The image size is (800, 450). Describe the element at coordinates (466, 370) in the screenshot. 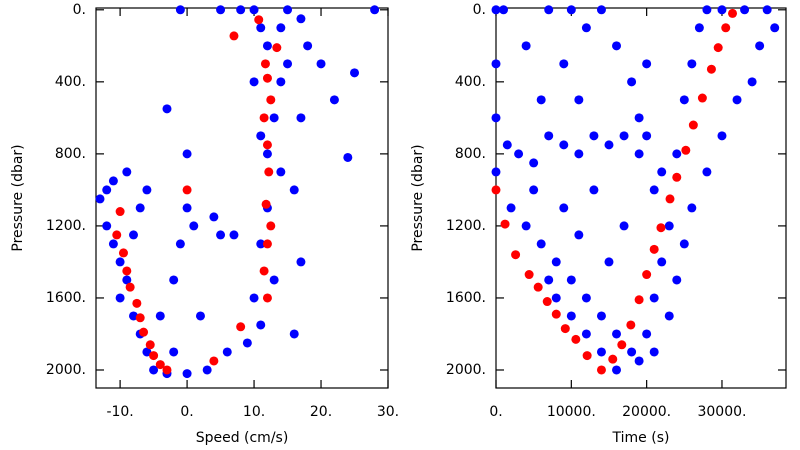

I see `y-tick-label: 2000.` at that location.